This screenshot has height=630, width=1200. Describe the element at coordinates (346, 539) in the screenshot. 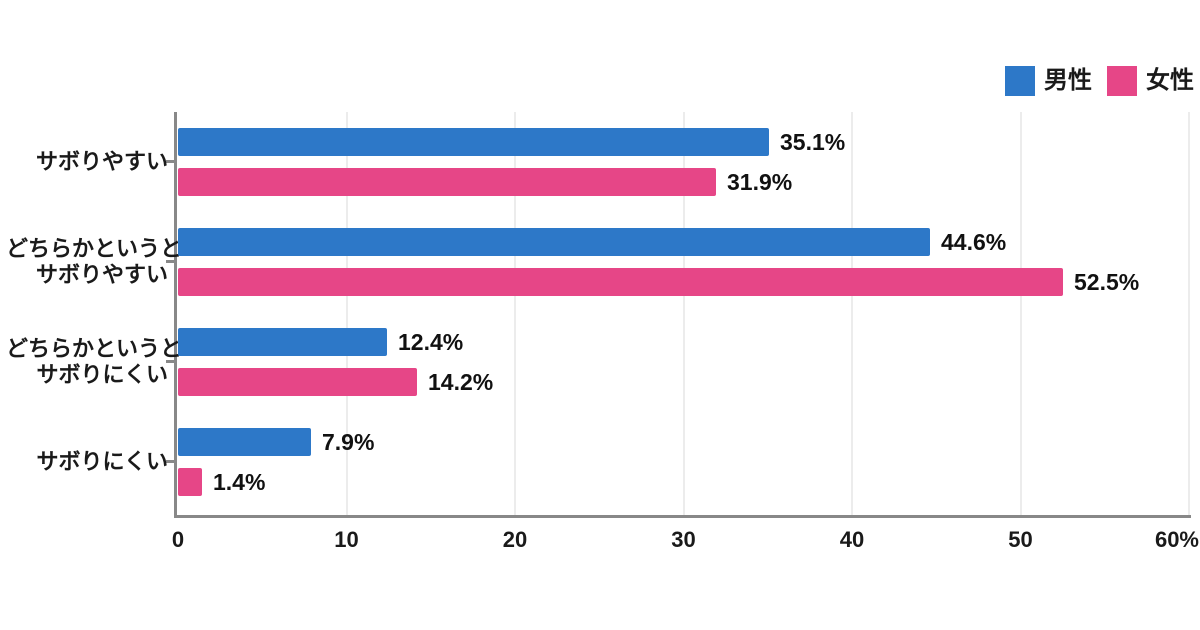

I see `x-tick-label: 10` at that location.